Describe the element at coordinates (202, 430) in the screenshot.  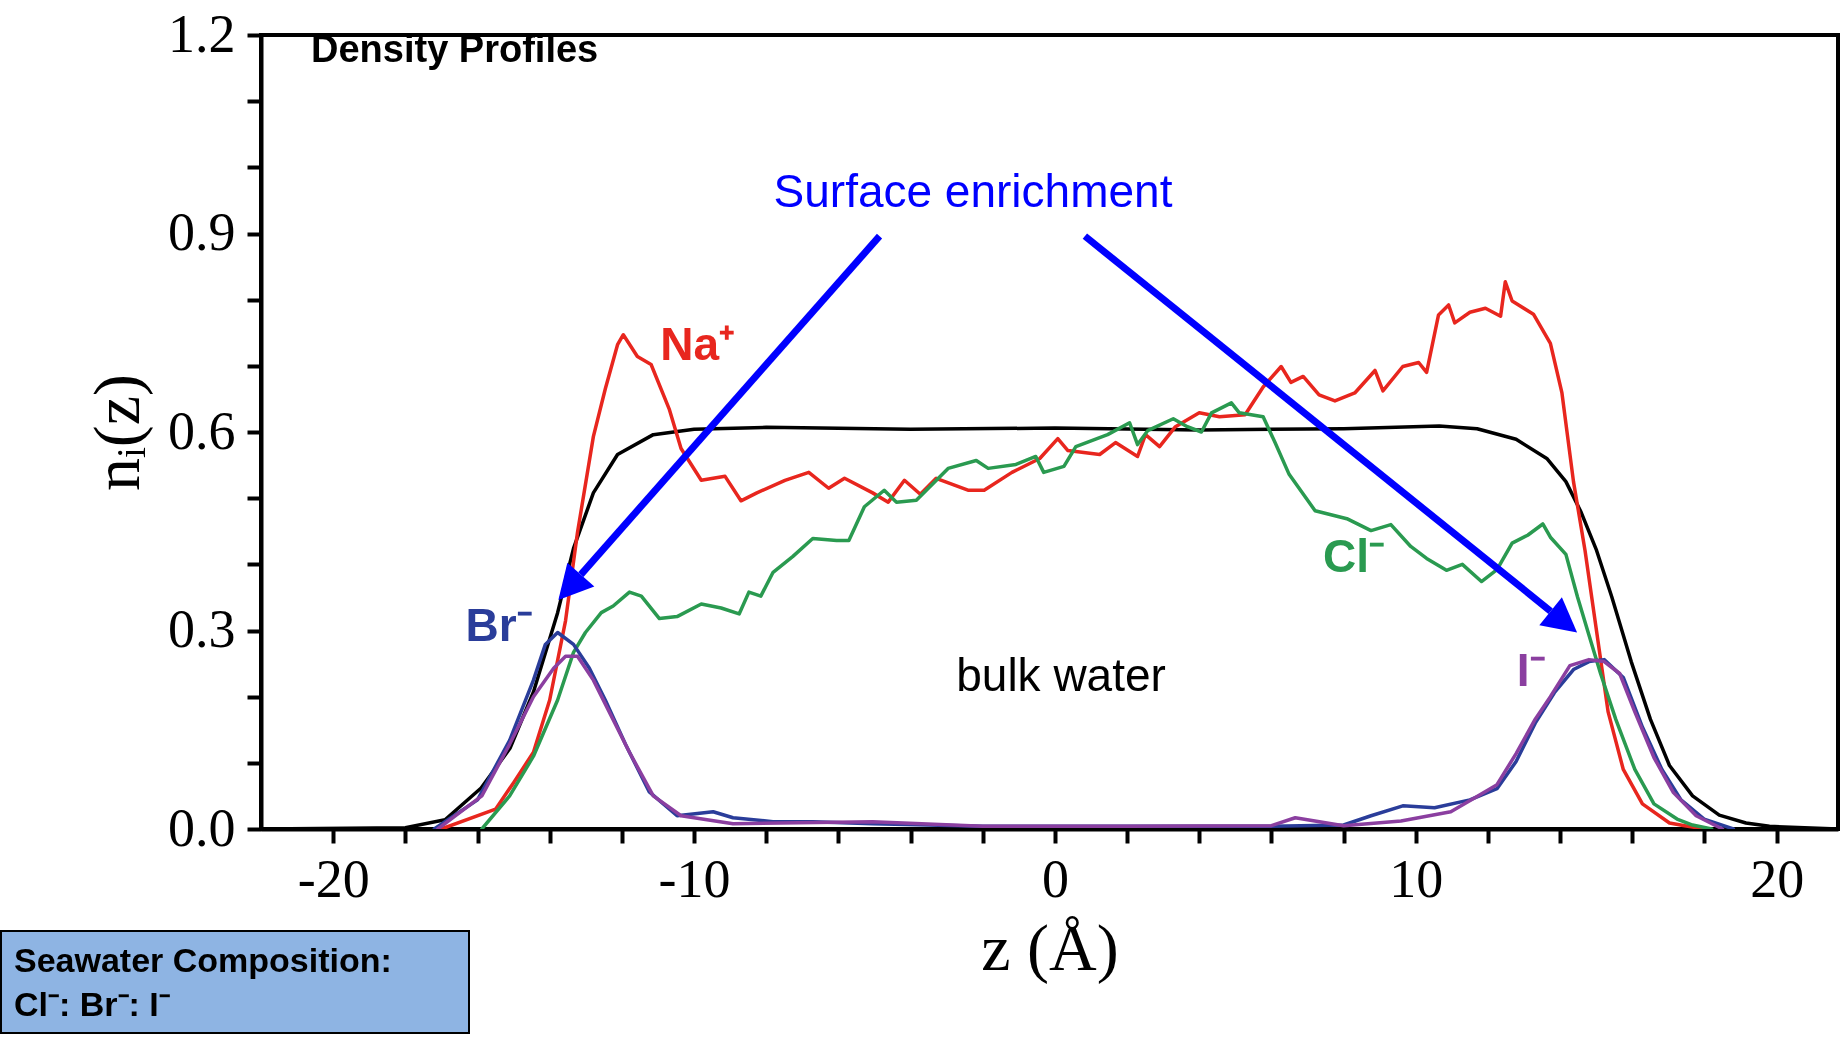
I see `y-tick-label: 0.6` at that location.